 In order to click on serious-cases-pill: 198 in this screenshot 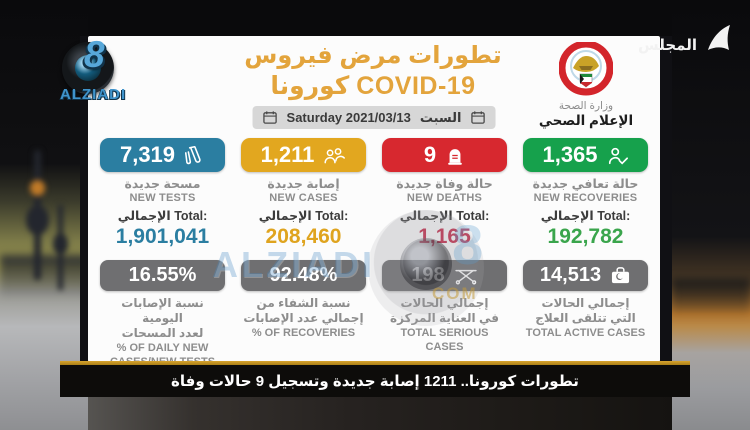, I will do `click(444, 275)`.